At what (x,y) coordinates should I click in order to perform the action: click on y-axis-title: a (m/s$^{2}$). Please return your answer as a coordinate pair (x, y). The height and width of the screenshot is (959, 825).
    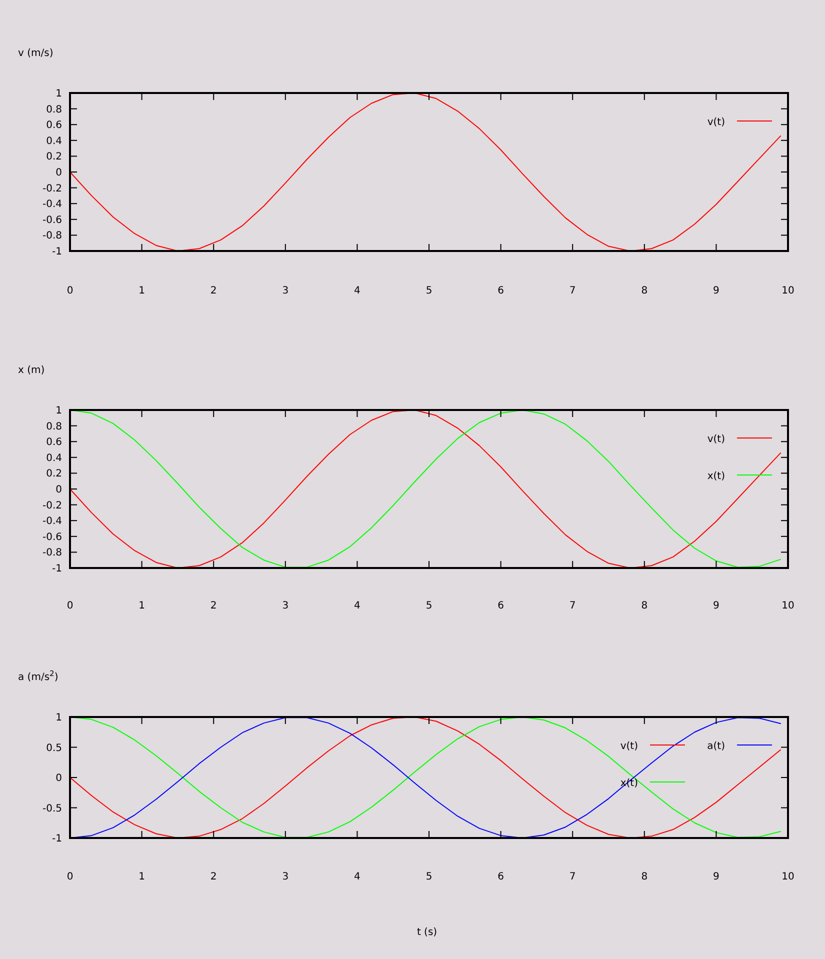
    Looking at the image, I should click on (38, 675).